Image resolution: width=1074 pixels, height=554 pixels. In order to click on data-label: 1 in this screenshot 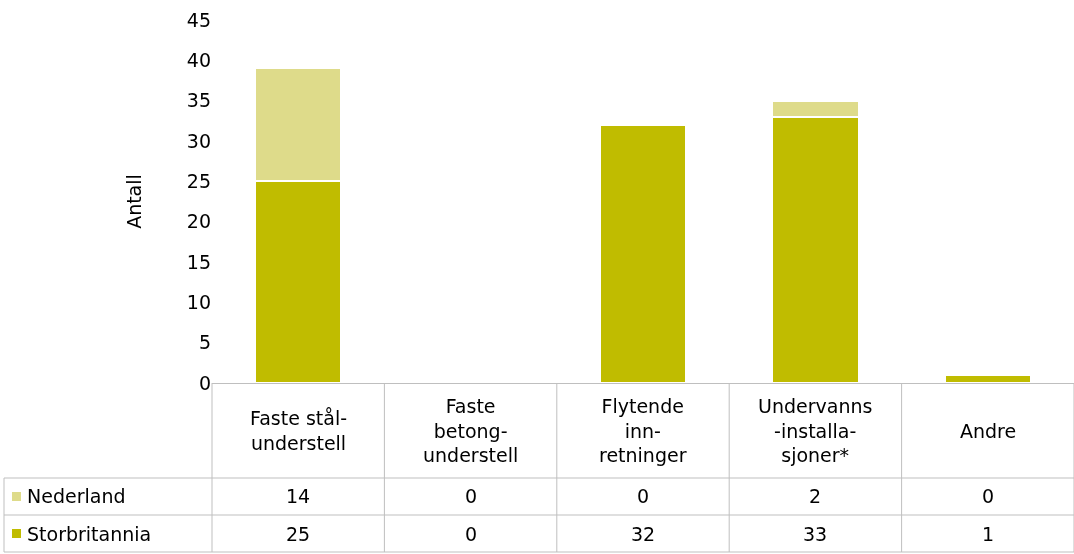, I will do `click(988, 534)`.